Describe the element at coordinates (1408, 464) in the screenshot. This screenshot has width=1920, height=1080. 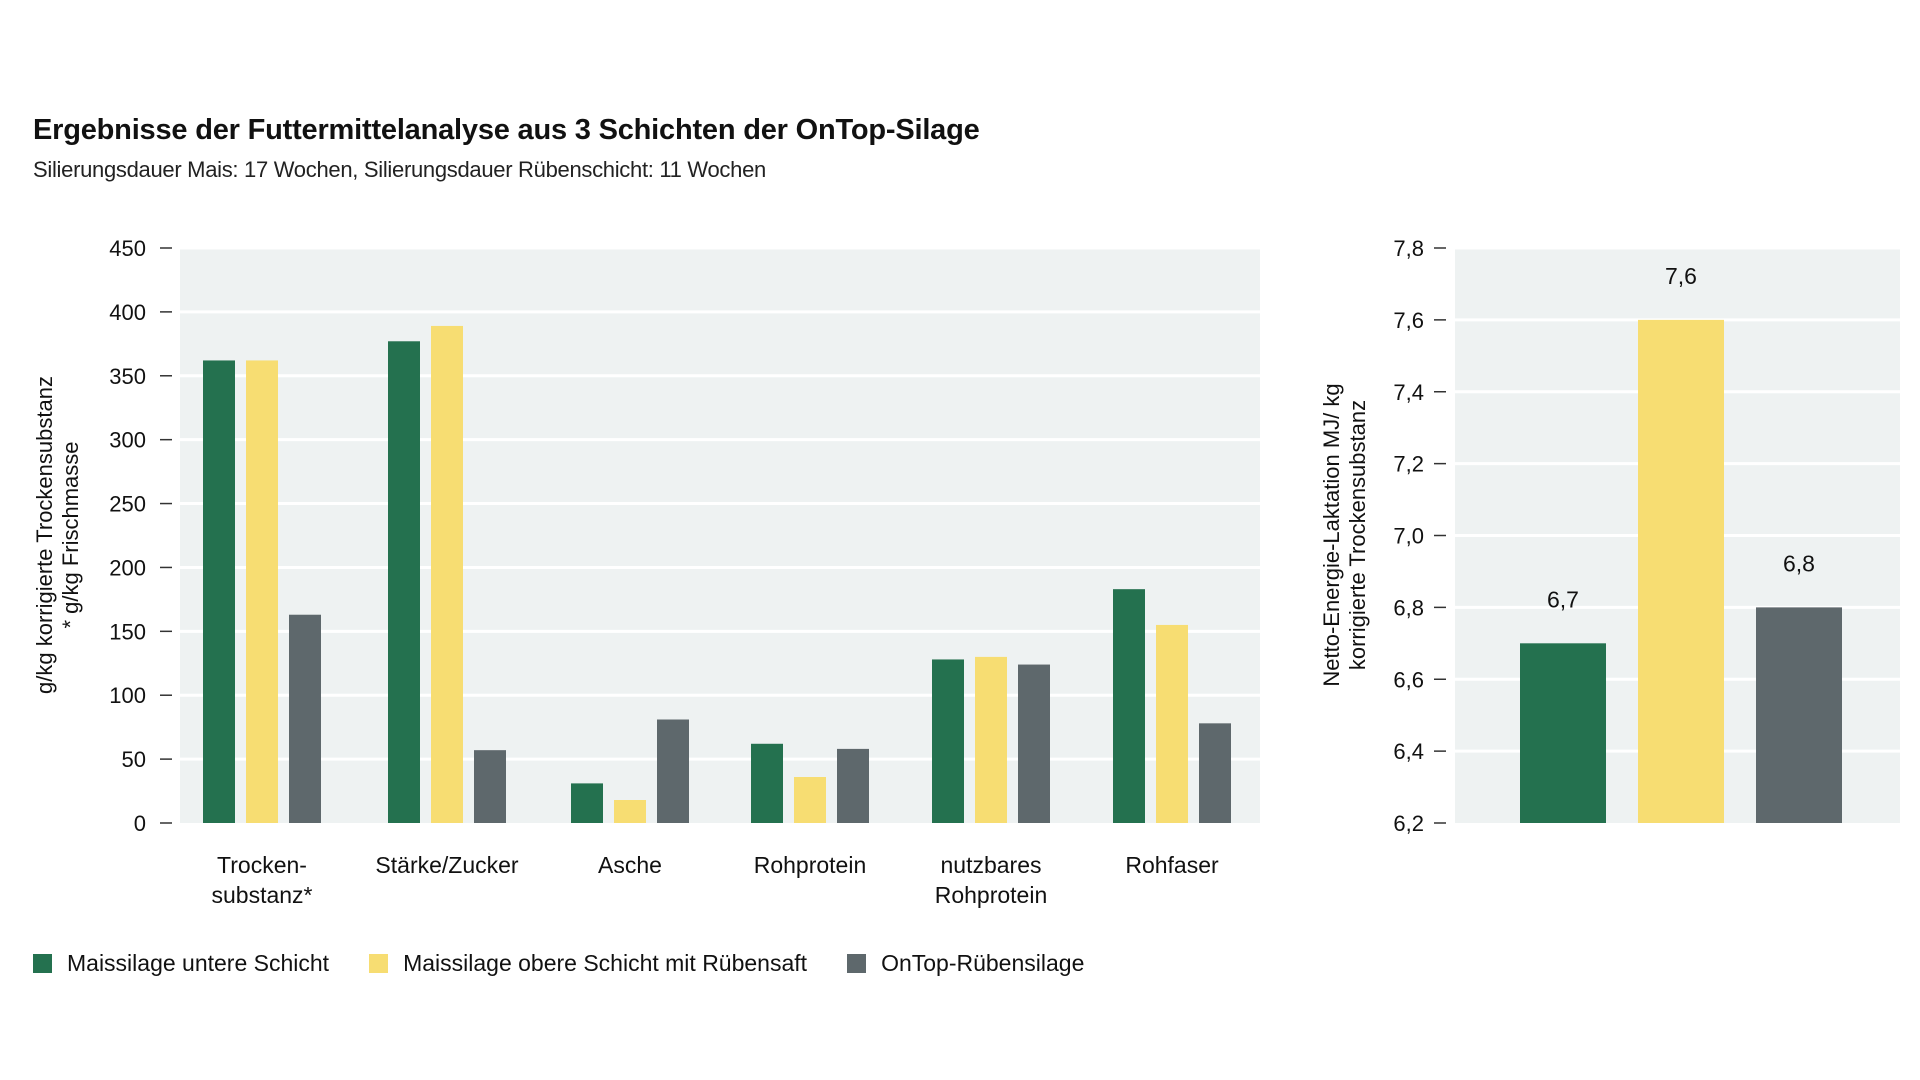
I see `y-tick-label: 7,2` at that location.